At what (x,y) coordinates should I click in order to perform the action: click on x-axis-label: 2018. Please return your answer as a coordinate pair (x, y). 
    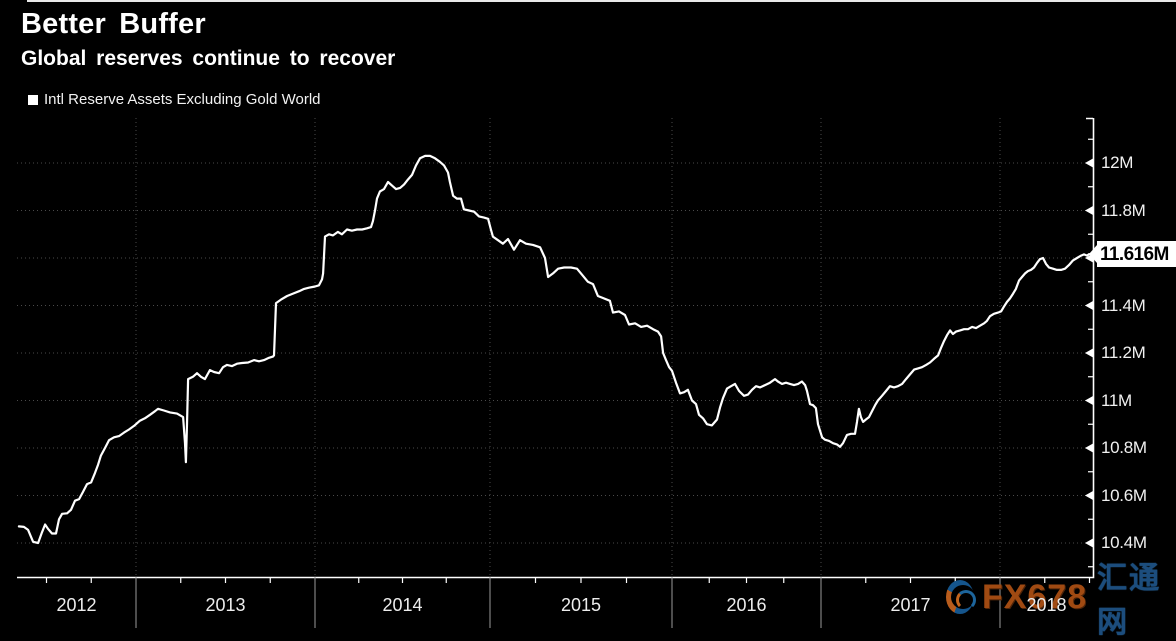
    Looking at the image, I should click on (1046, 605).